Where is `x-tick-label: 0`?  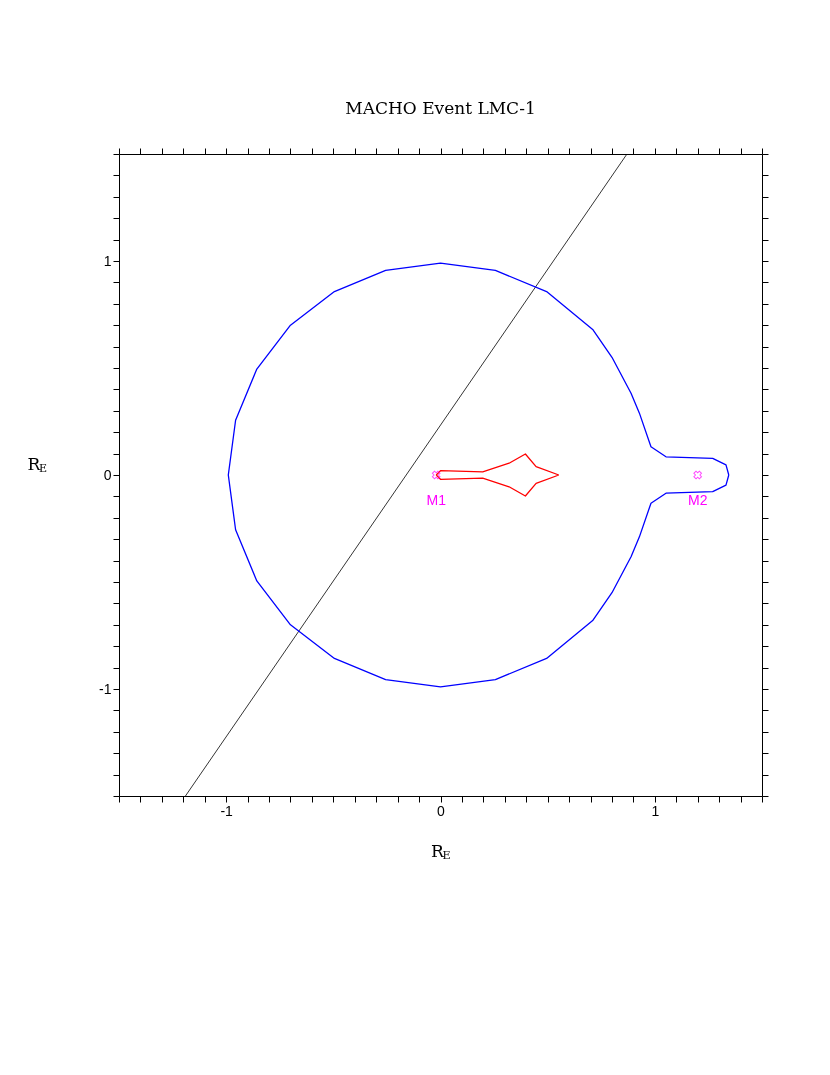
x-tick-label: 0 is located at coordinates (441, 810).